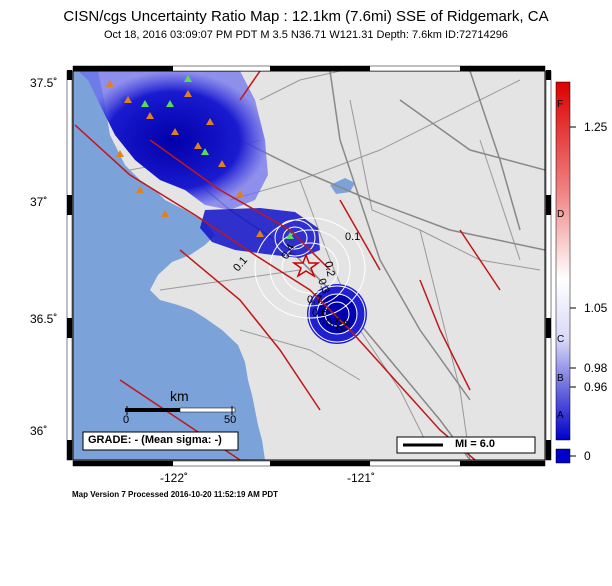  I want to click on scale-tick-50: 50, so click(230, 420).